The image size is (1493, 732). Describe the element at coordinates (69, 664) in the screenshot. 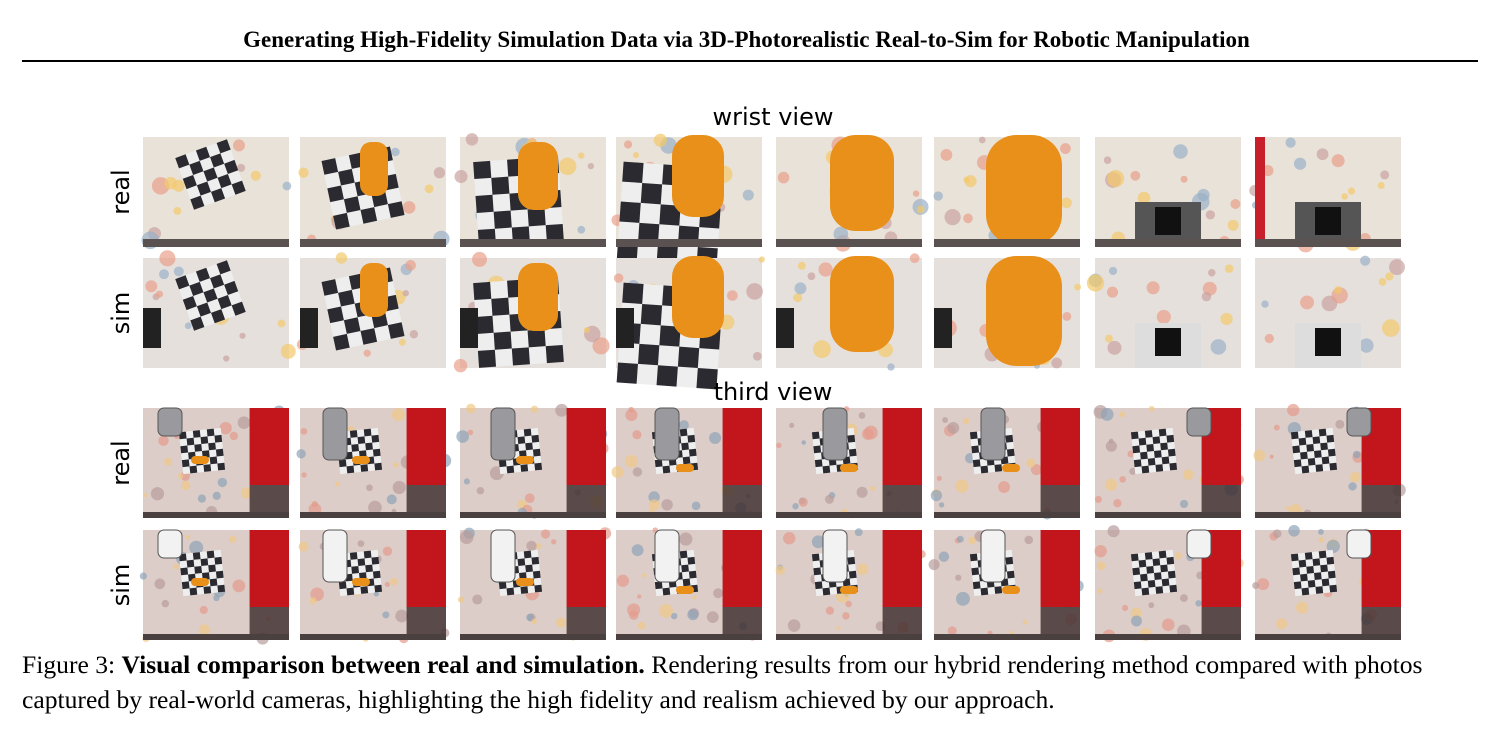

I see `caption-label: Figure 3:` at that location.